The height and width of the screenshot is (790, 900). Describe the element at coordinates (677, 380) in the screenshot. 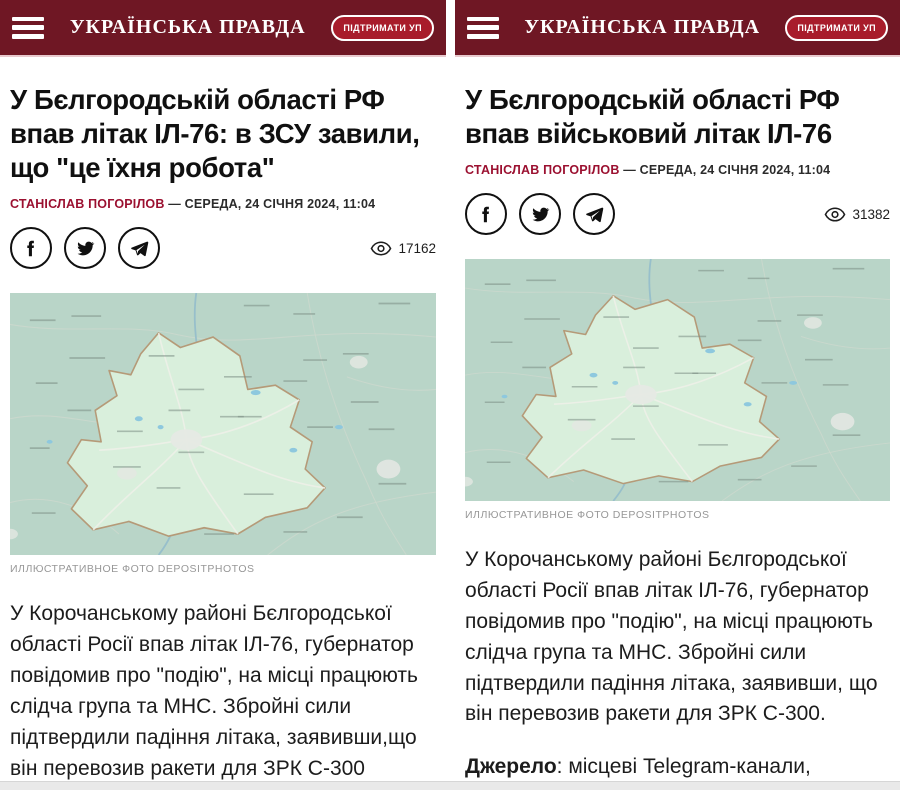

I see `article-map-image` at that location.